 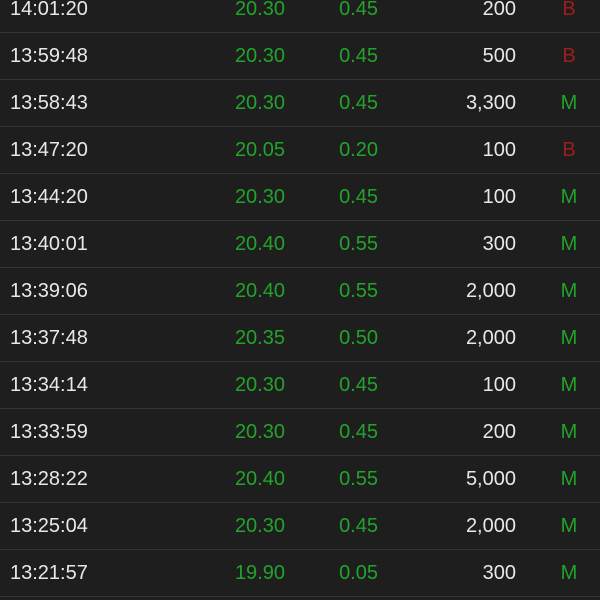 What do you see at coordinates (300, 479) in the screenshot?
I see `trade-row: 13:28:22 20.40 0.55 5,000 M` at bounding box center [300, 479].